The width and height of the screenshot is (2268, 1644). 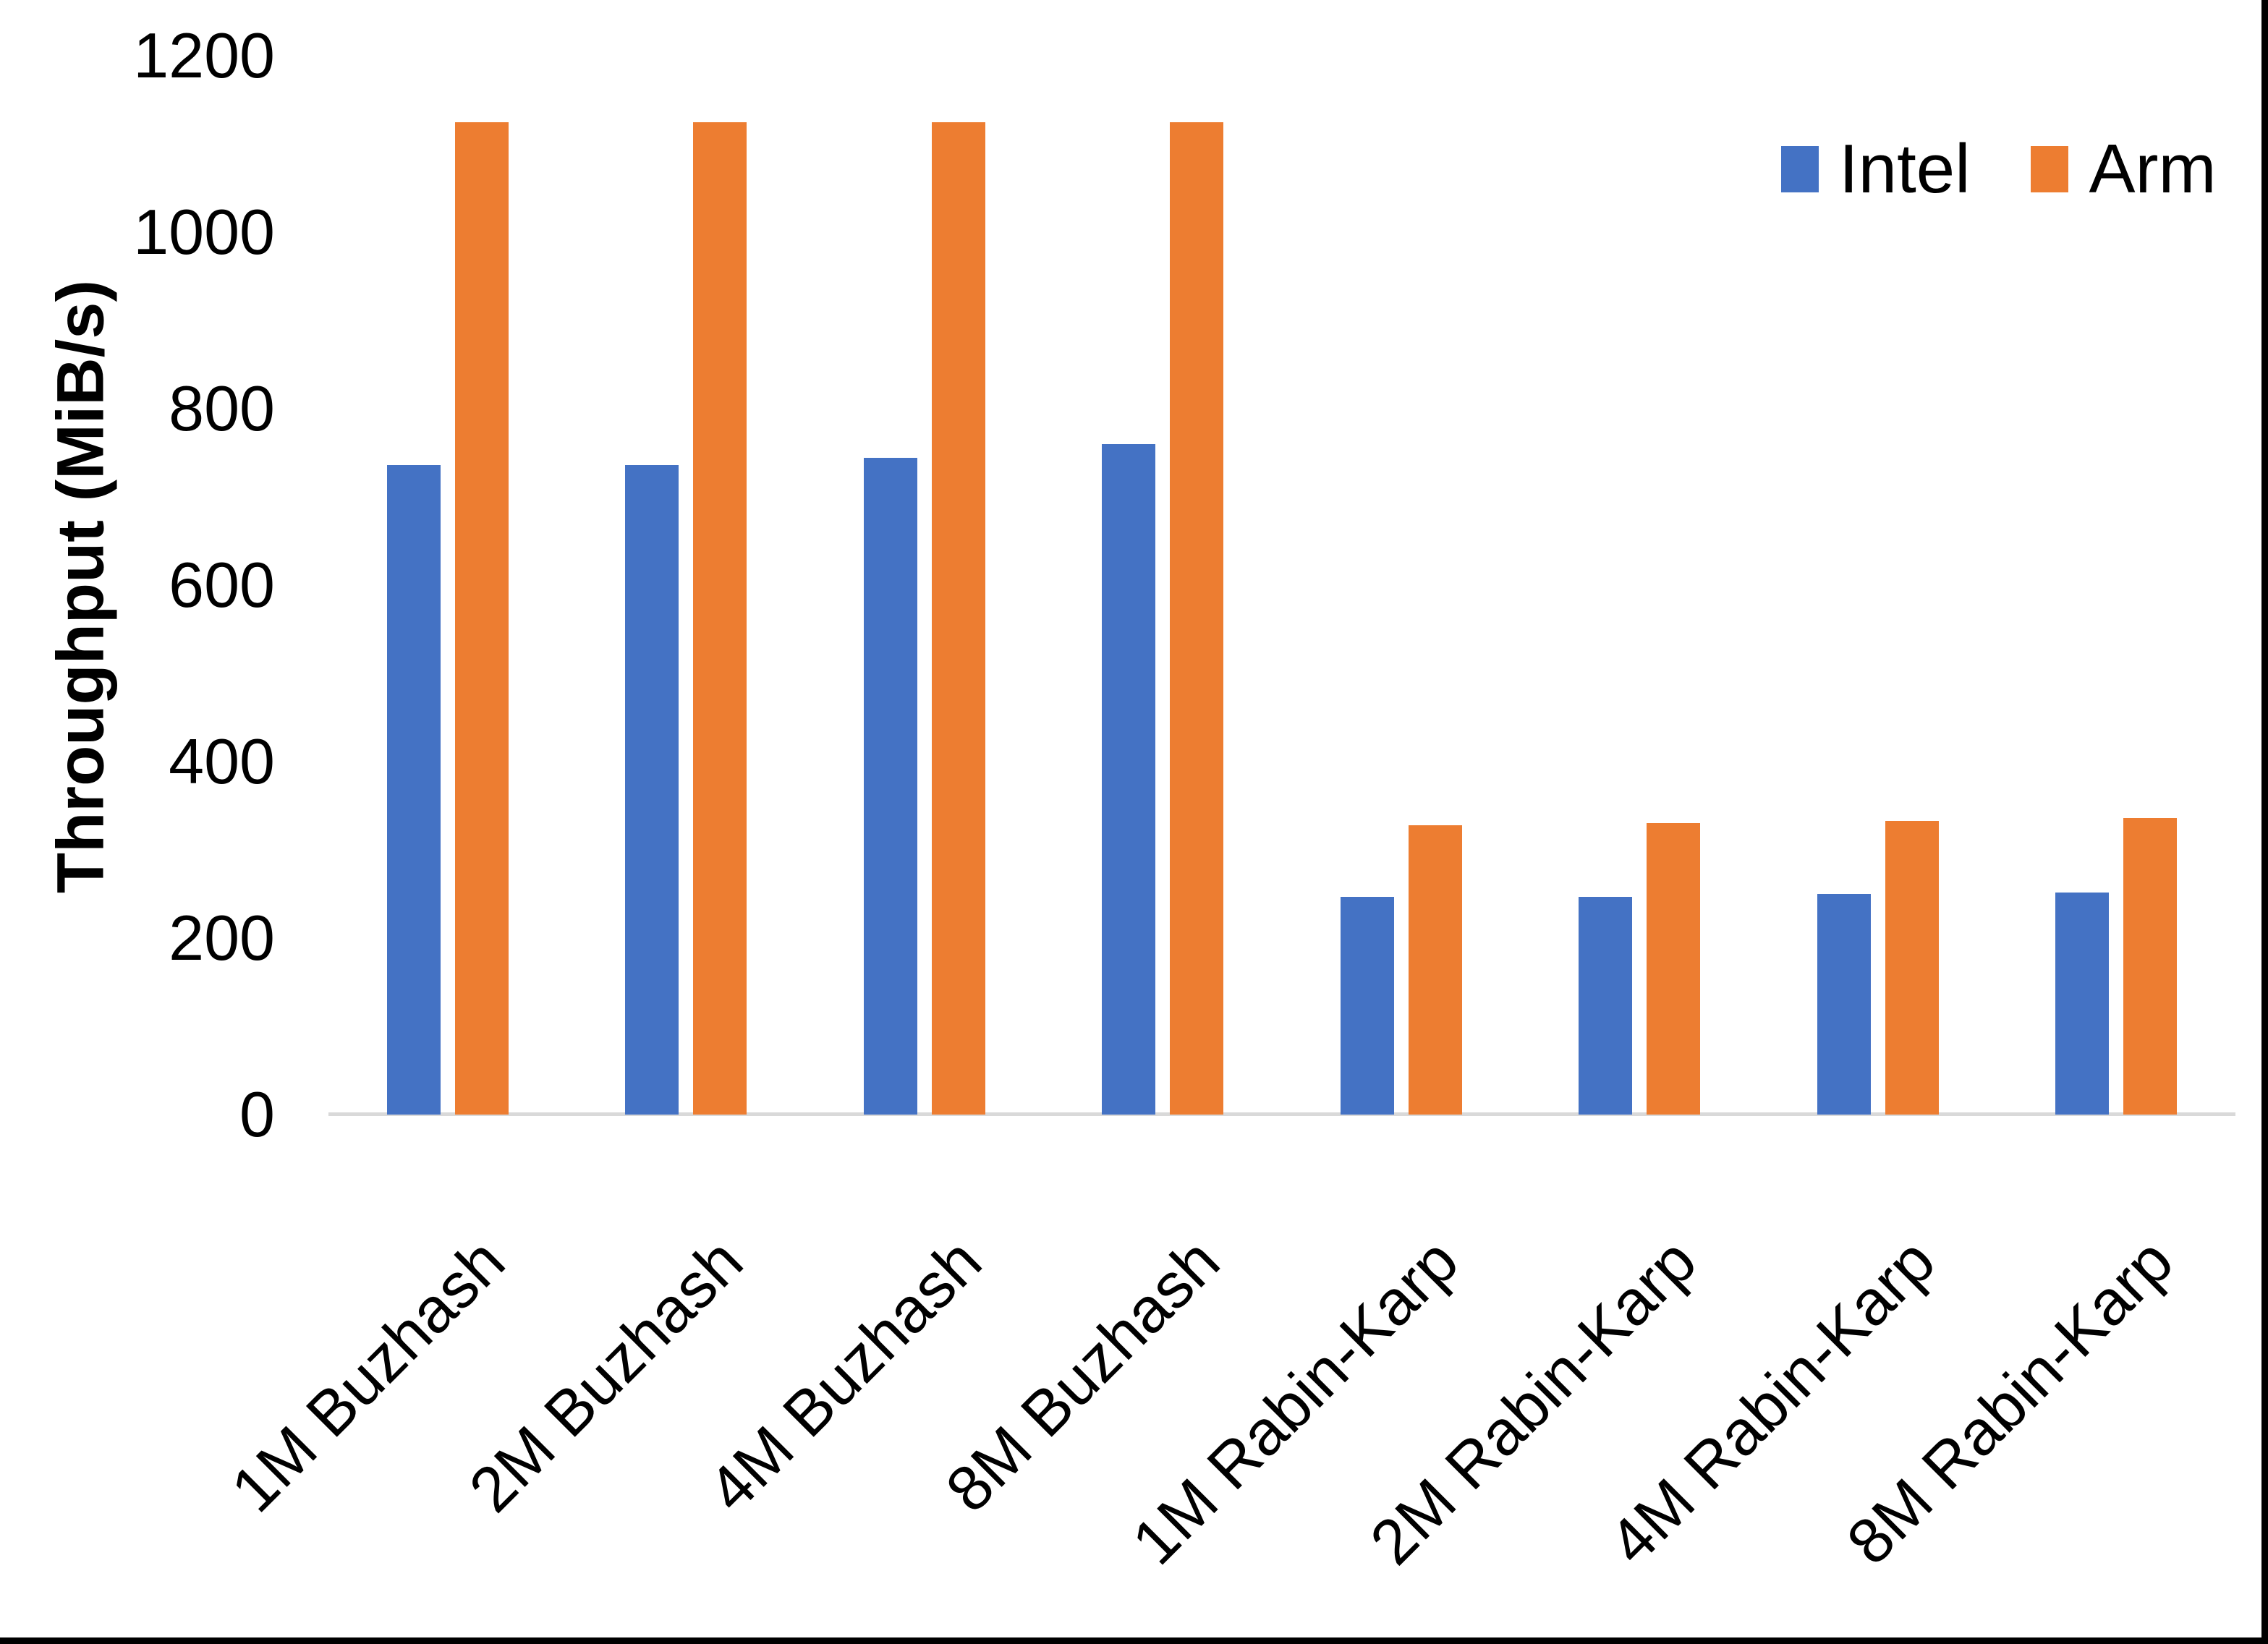 I want to click on y-tick-1200: 1200, so click(x=204, y=55).